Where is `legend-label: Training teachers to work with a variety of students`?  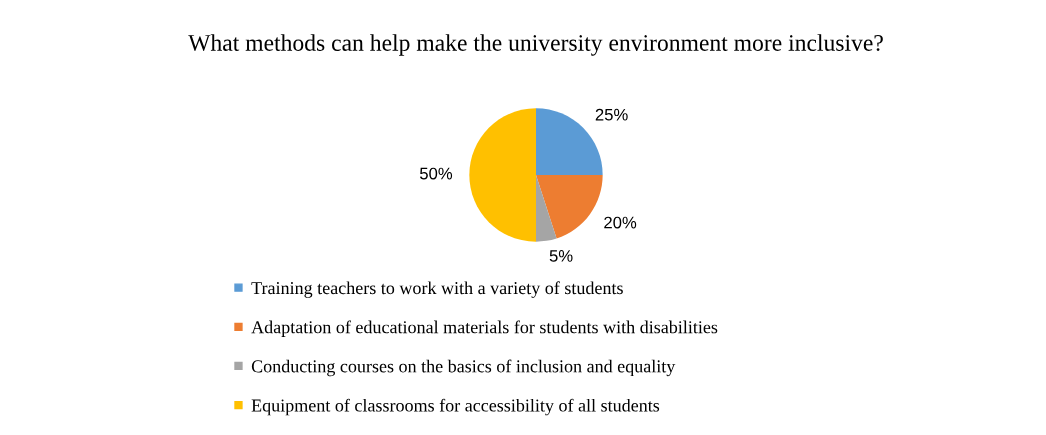
legend-label: Training teachers to work with a variety of students is located at coordinates (437, 289).